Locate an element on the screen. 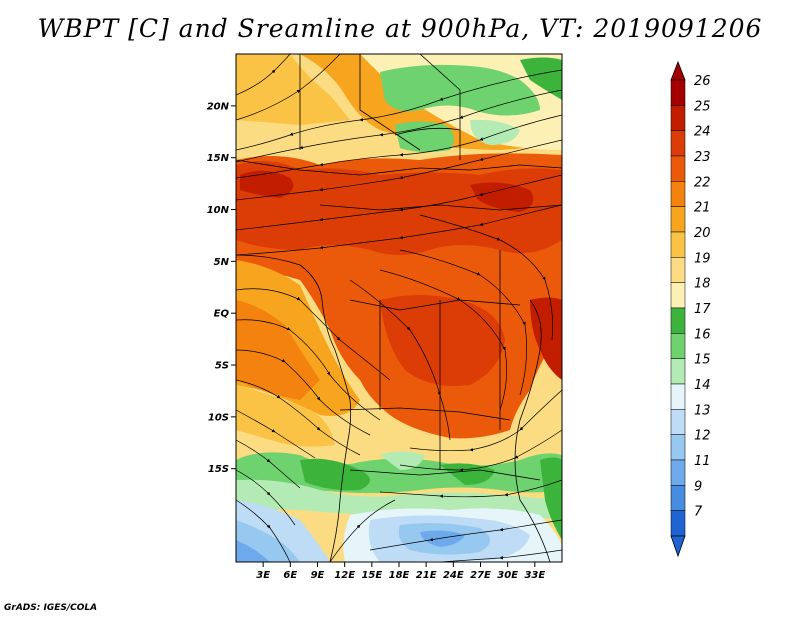  colorbar-label: 11 is located at coordinates (702, 461).